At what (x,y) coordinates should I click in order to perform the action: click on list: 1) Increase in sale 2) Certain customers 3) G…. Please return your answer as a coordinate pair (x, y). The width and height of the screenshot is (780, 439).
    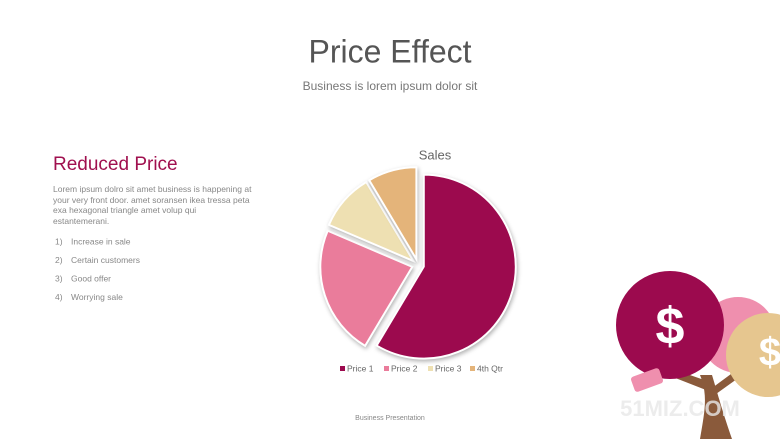
    Looking at the image, I should click on (97, 269).